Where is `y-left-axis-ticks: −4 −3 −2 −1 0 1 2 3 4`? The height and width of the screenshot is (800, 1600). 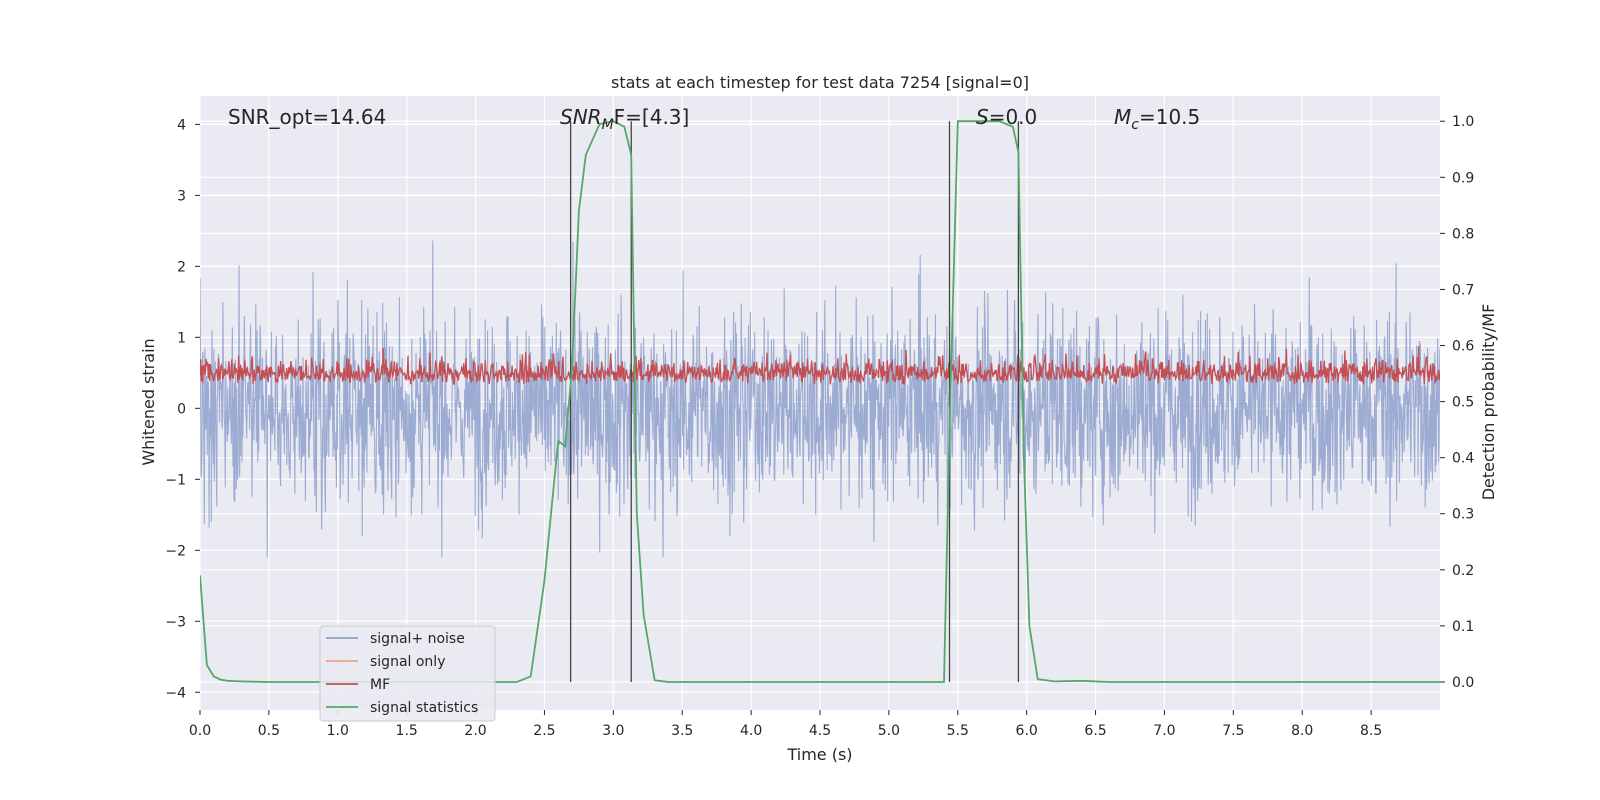
y-left-axis-ticks: −4 −3 −2 −1 0 1 2 3 4 is located at coordinates (182, 409).